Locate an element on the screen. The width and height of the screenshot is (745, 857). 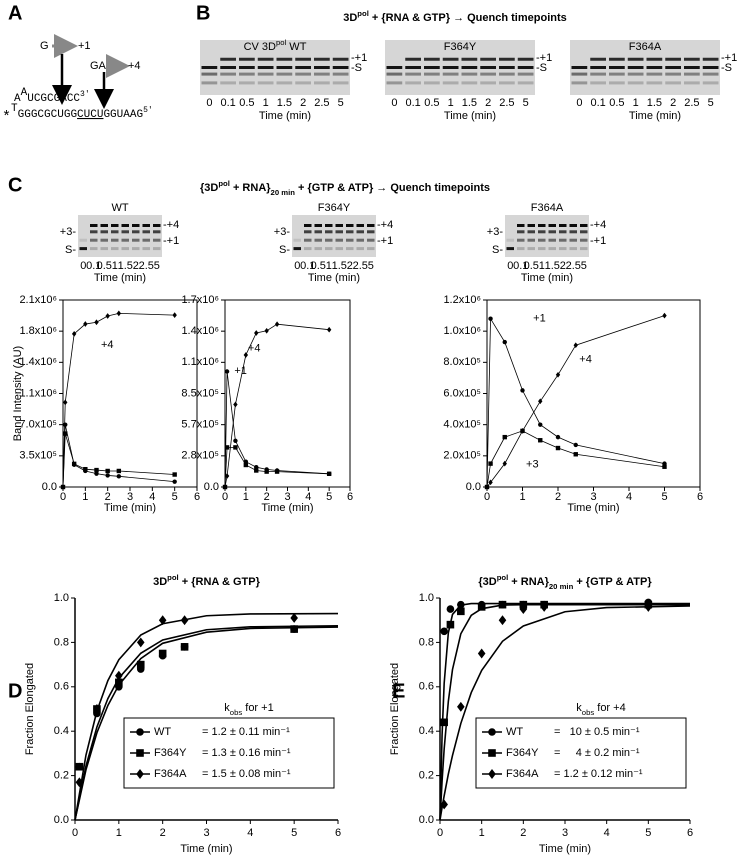
lane-label: 0.1 is located at coordinates (520, 266).